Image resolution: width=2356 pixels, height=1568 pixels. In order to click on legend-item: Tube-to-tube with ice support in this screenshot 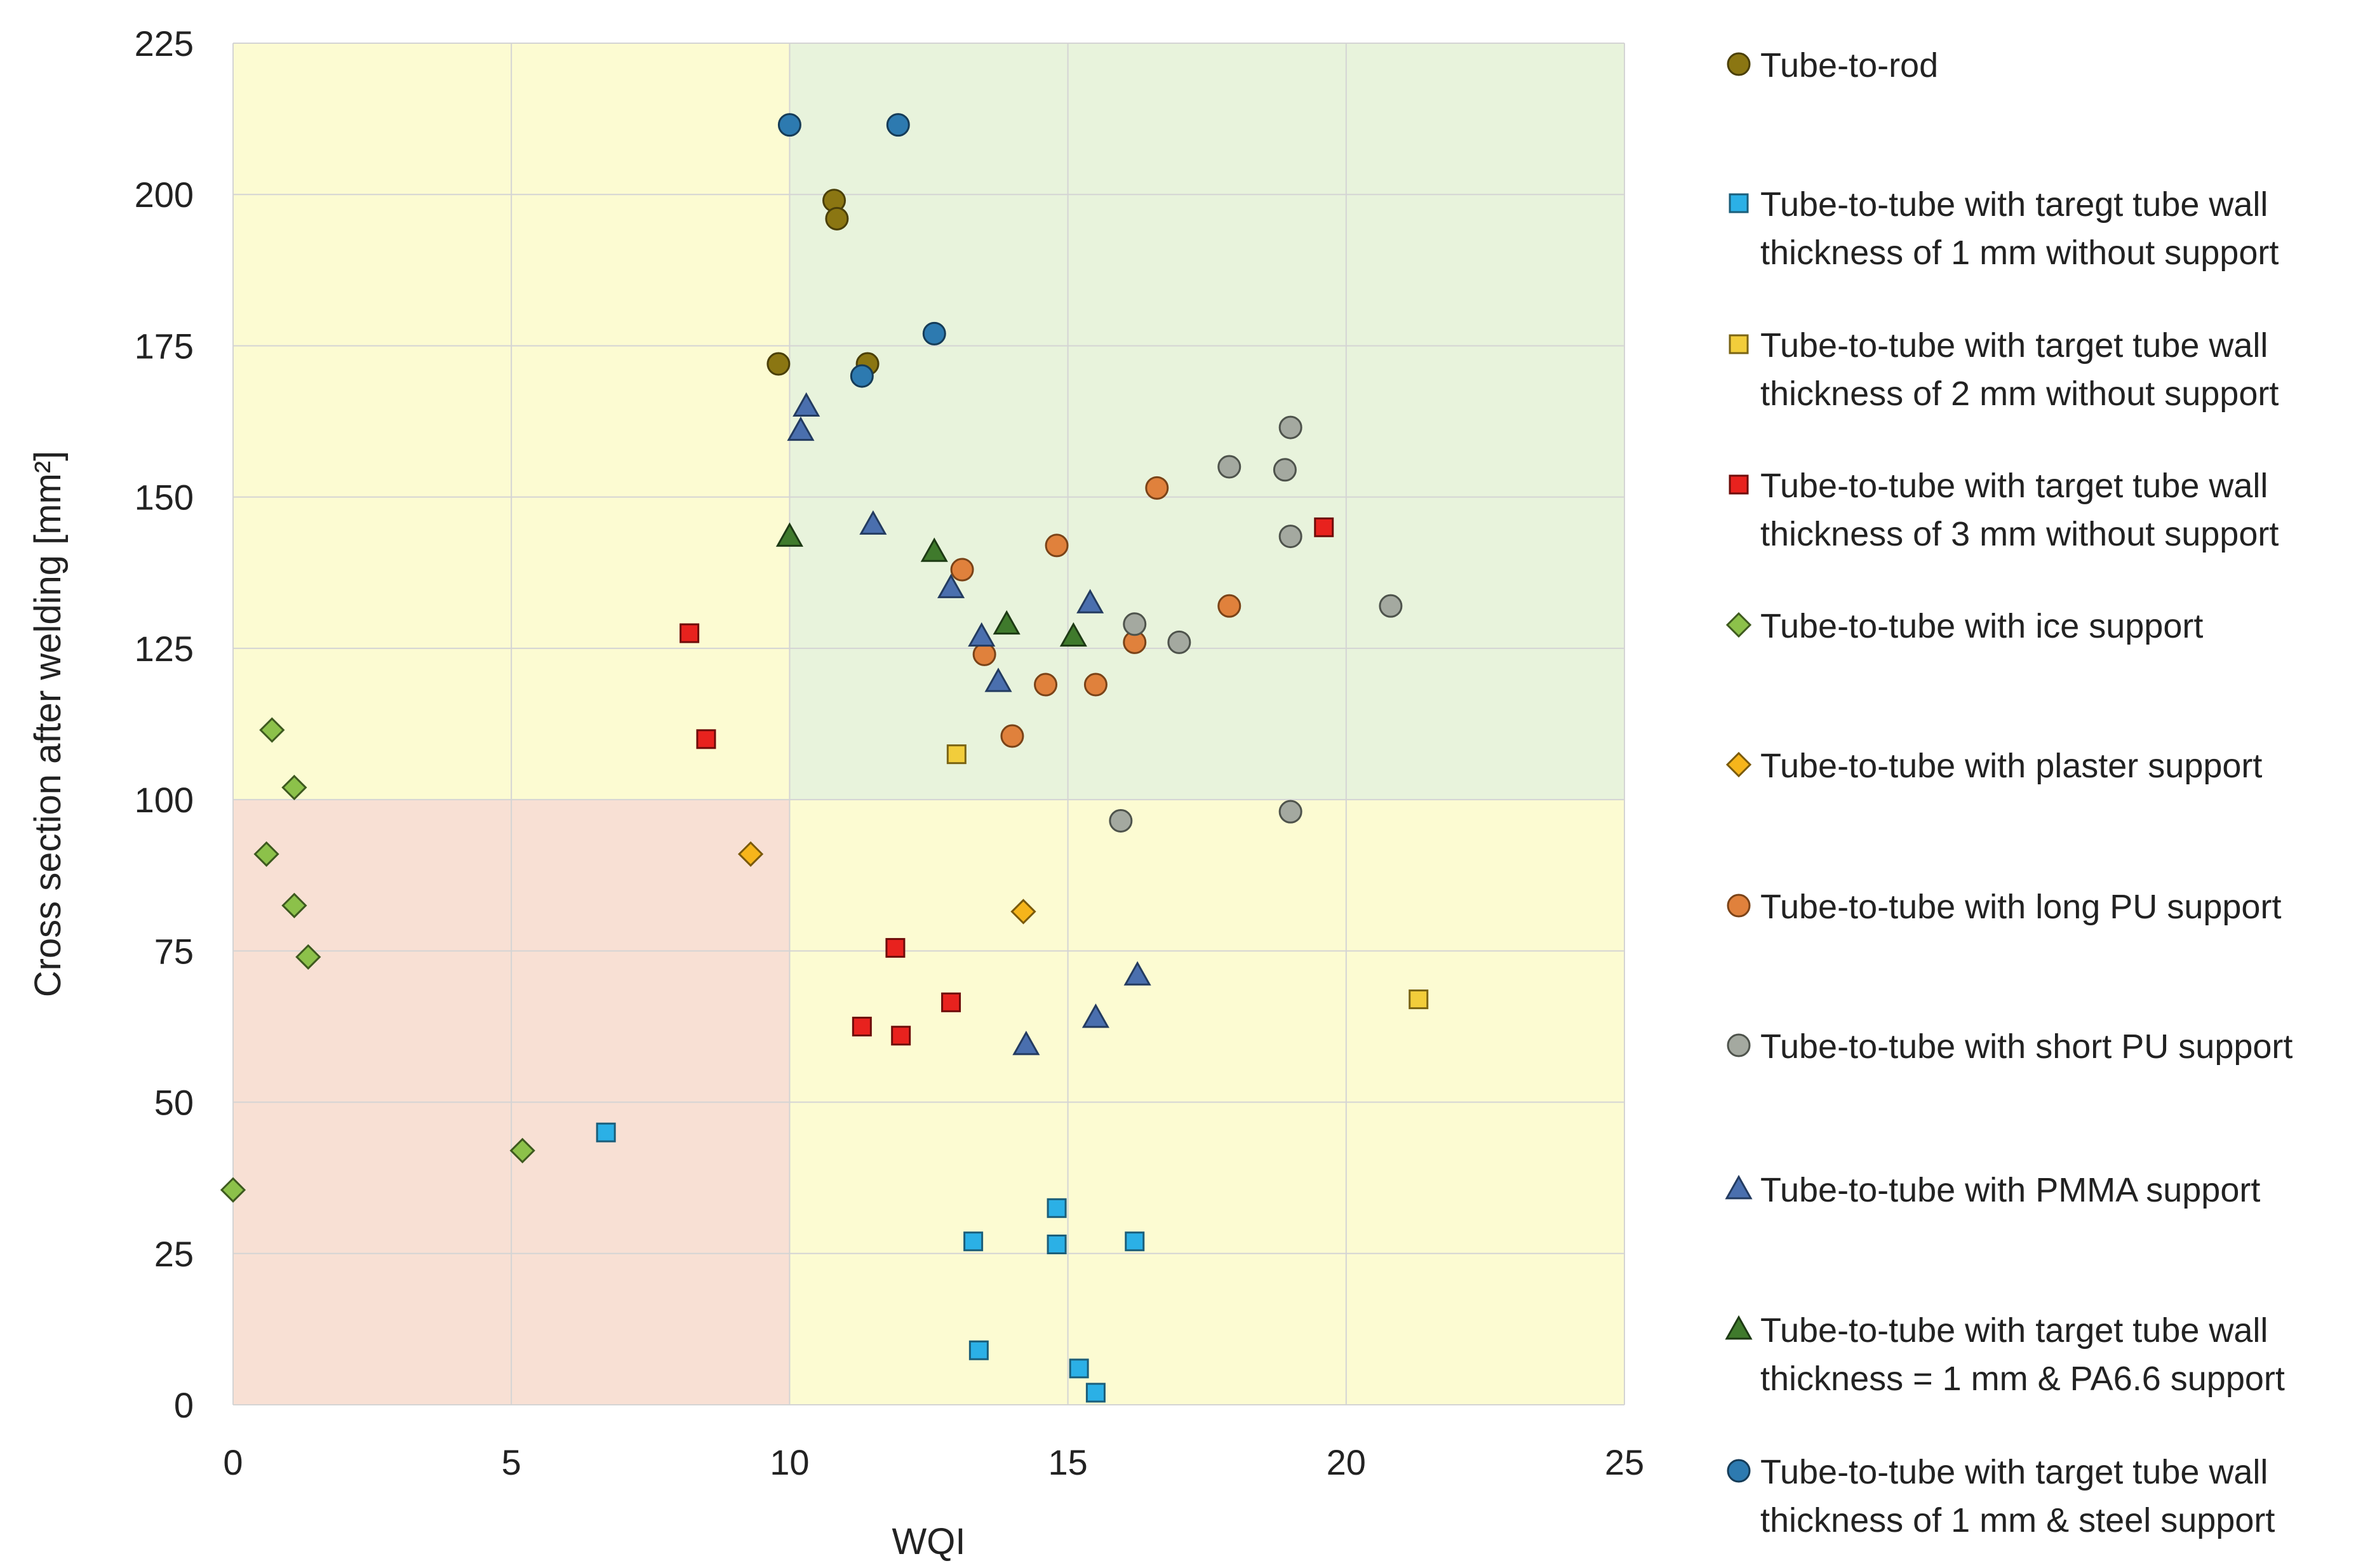, I will do `click(1964, 626)`.